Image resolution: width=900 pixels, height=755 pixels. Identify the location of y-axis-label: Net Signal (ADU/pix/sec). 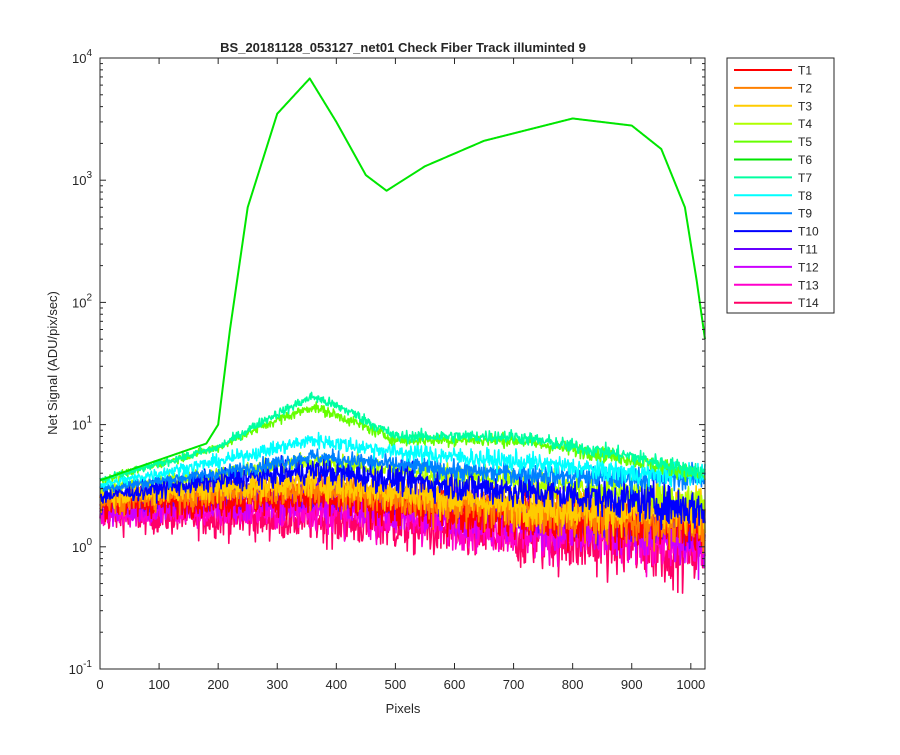
(52, 363).